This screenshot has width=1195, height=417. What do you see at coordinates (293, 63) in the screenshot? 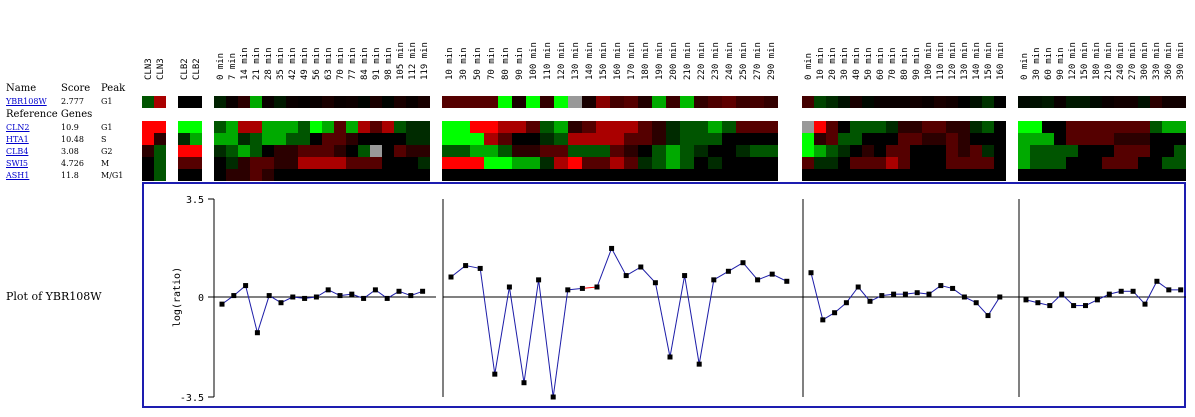
I see `column-label: 42 min` at bounding box center [293, 63].